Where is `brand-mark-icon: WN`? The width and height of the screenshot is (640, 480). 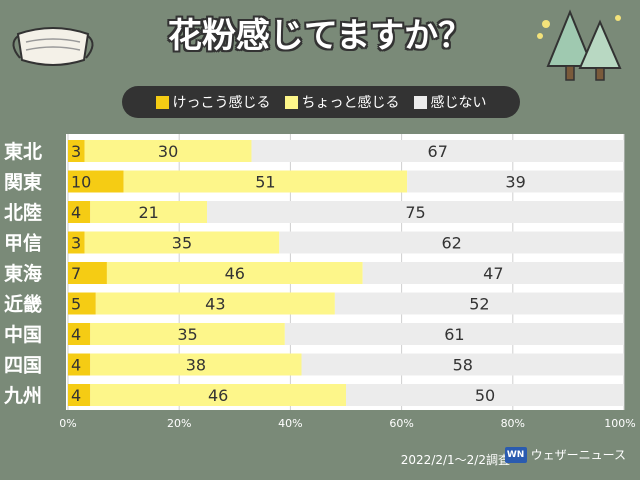
brand-mark-icon: WN is located at coordinates (515, 454).